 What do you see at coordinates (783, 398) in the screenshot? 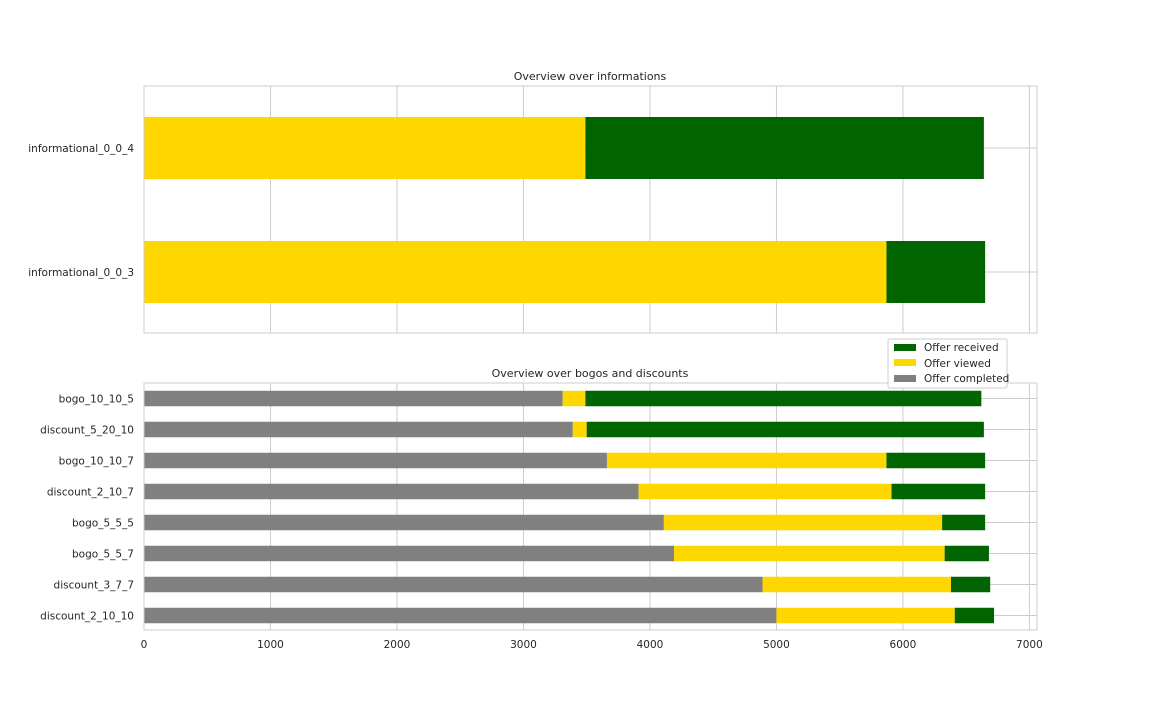
I see `bar-bogo-10-10-5-offer-received` at bounding box center [783, 398].